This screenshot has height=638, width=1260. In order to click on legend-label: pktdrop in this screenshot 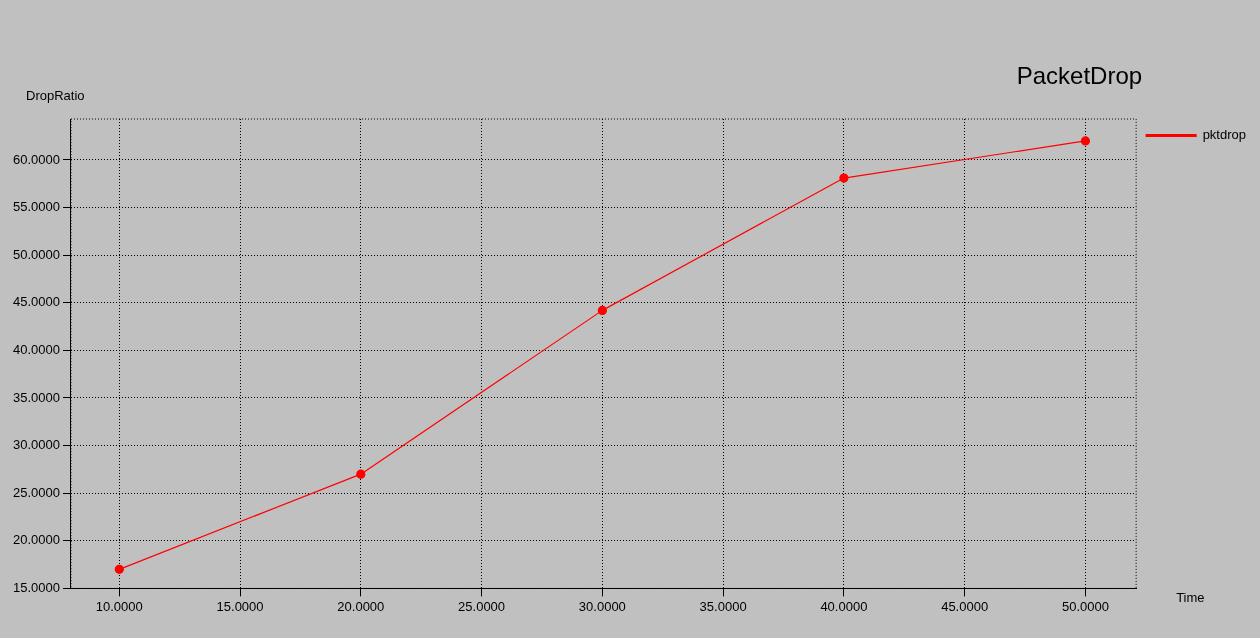, I will do `click(1224, 135)`.